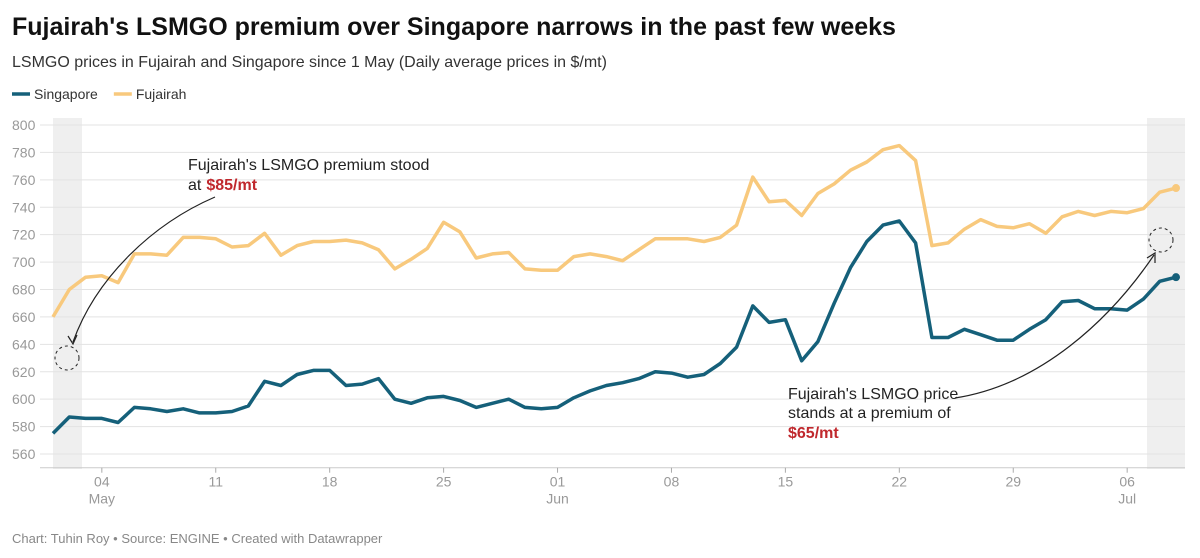  What do you see at coordinates (557, 499) in the screenshot?
I see `x-tick-sublabel: Jun` at bounding box center [557, 499].